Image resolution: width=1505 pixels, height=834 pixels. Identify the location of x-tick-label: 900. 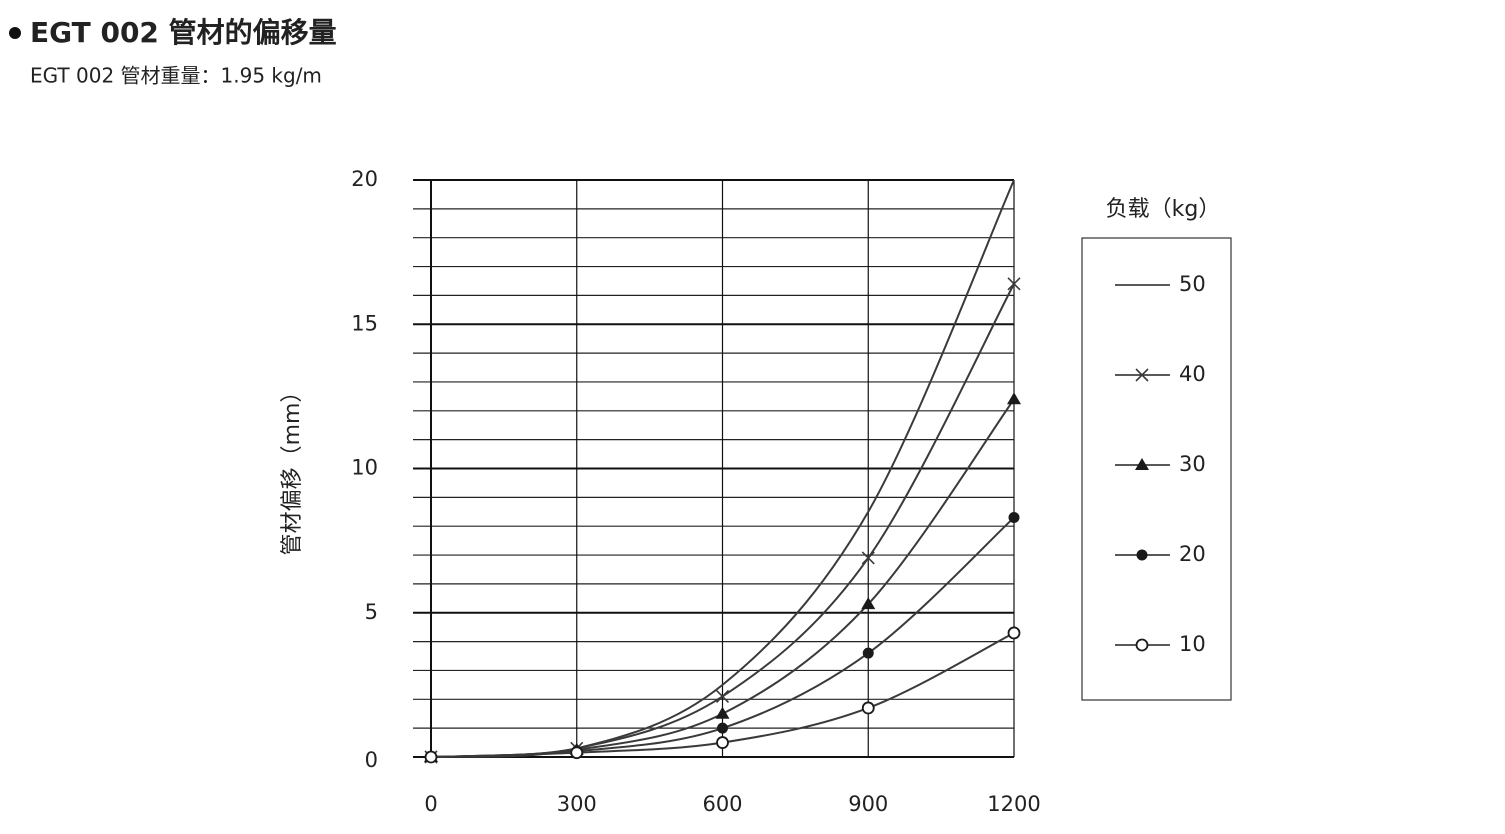
(868, 804).